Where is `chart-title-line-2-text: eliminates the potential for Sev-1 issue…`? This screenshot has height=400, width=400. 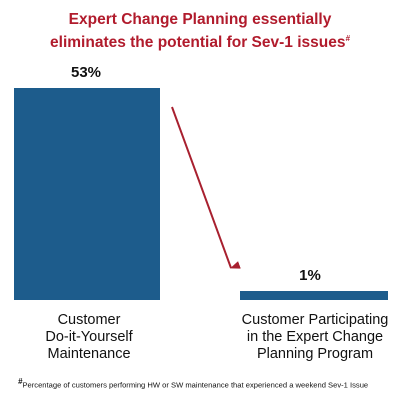 chart-title-line-2-text: eliminates the potential for Sev-1 issue… is located at coordinates (198, 43).